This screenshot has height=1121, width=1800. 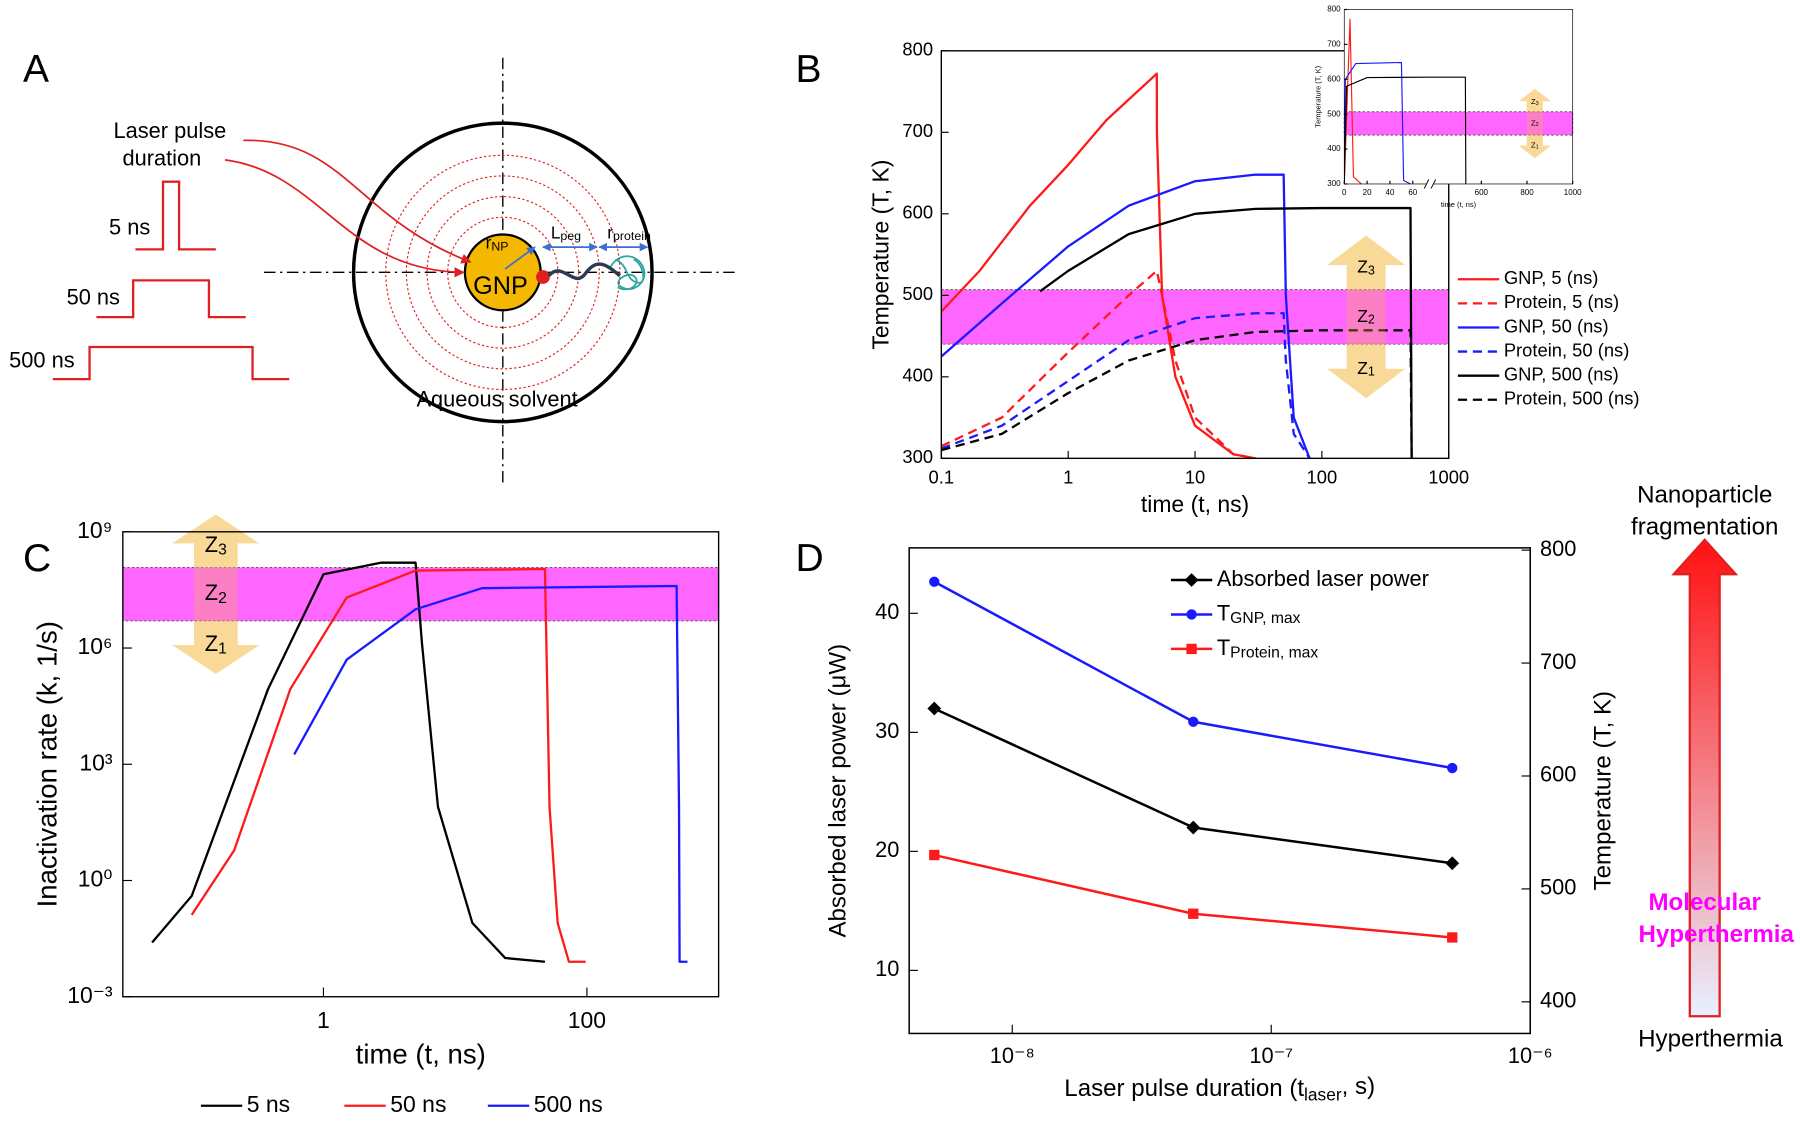 What do you see at coordinates (1195, 476) in the screenshot?
I see `x-tick-label: 10` at bounding box center [1195, 476].